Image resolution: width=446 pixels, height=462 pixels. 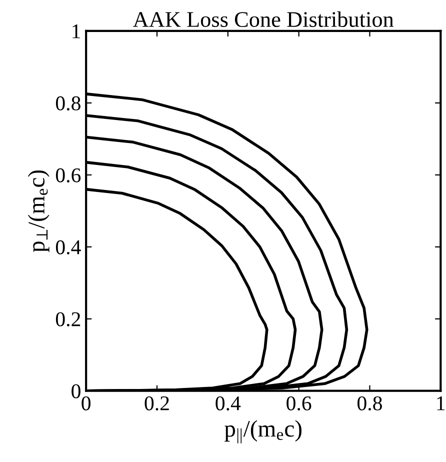 What do you see at coordinates (76, 391) in the screenshot?
I see `y-tick-label: 0` at bounding box center [76, 391].